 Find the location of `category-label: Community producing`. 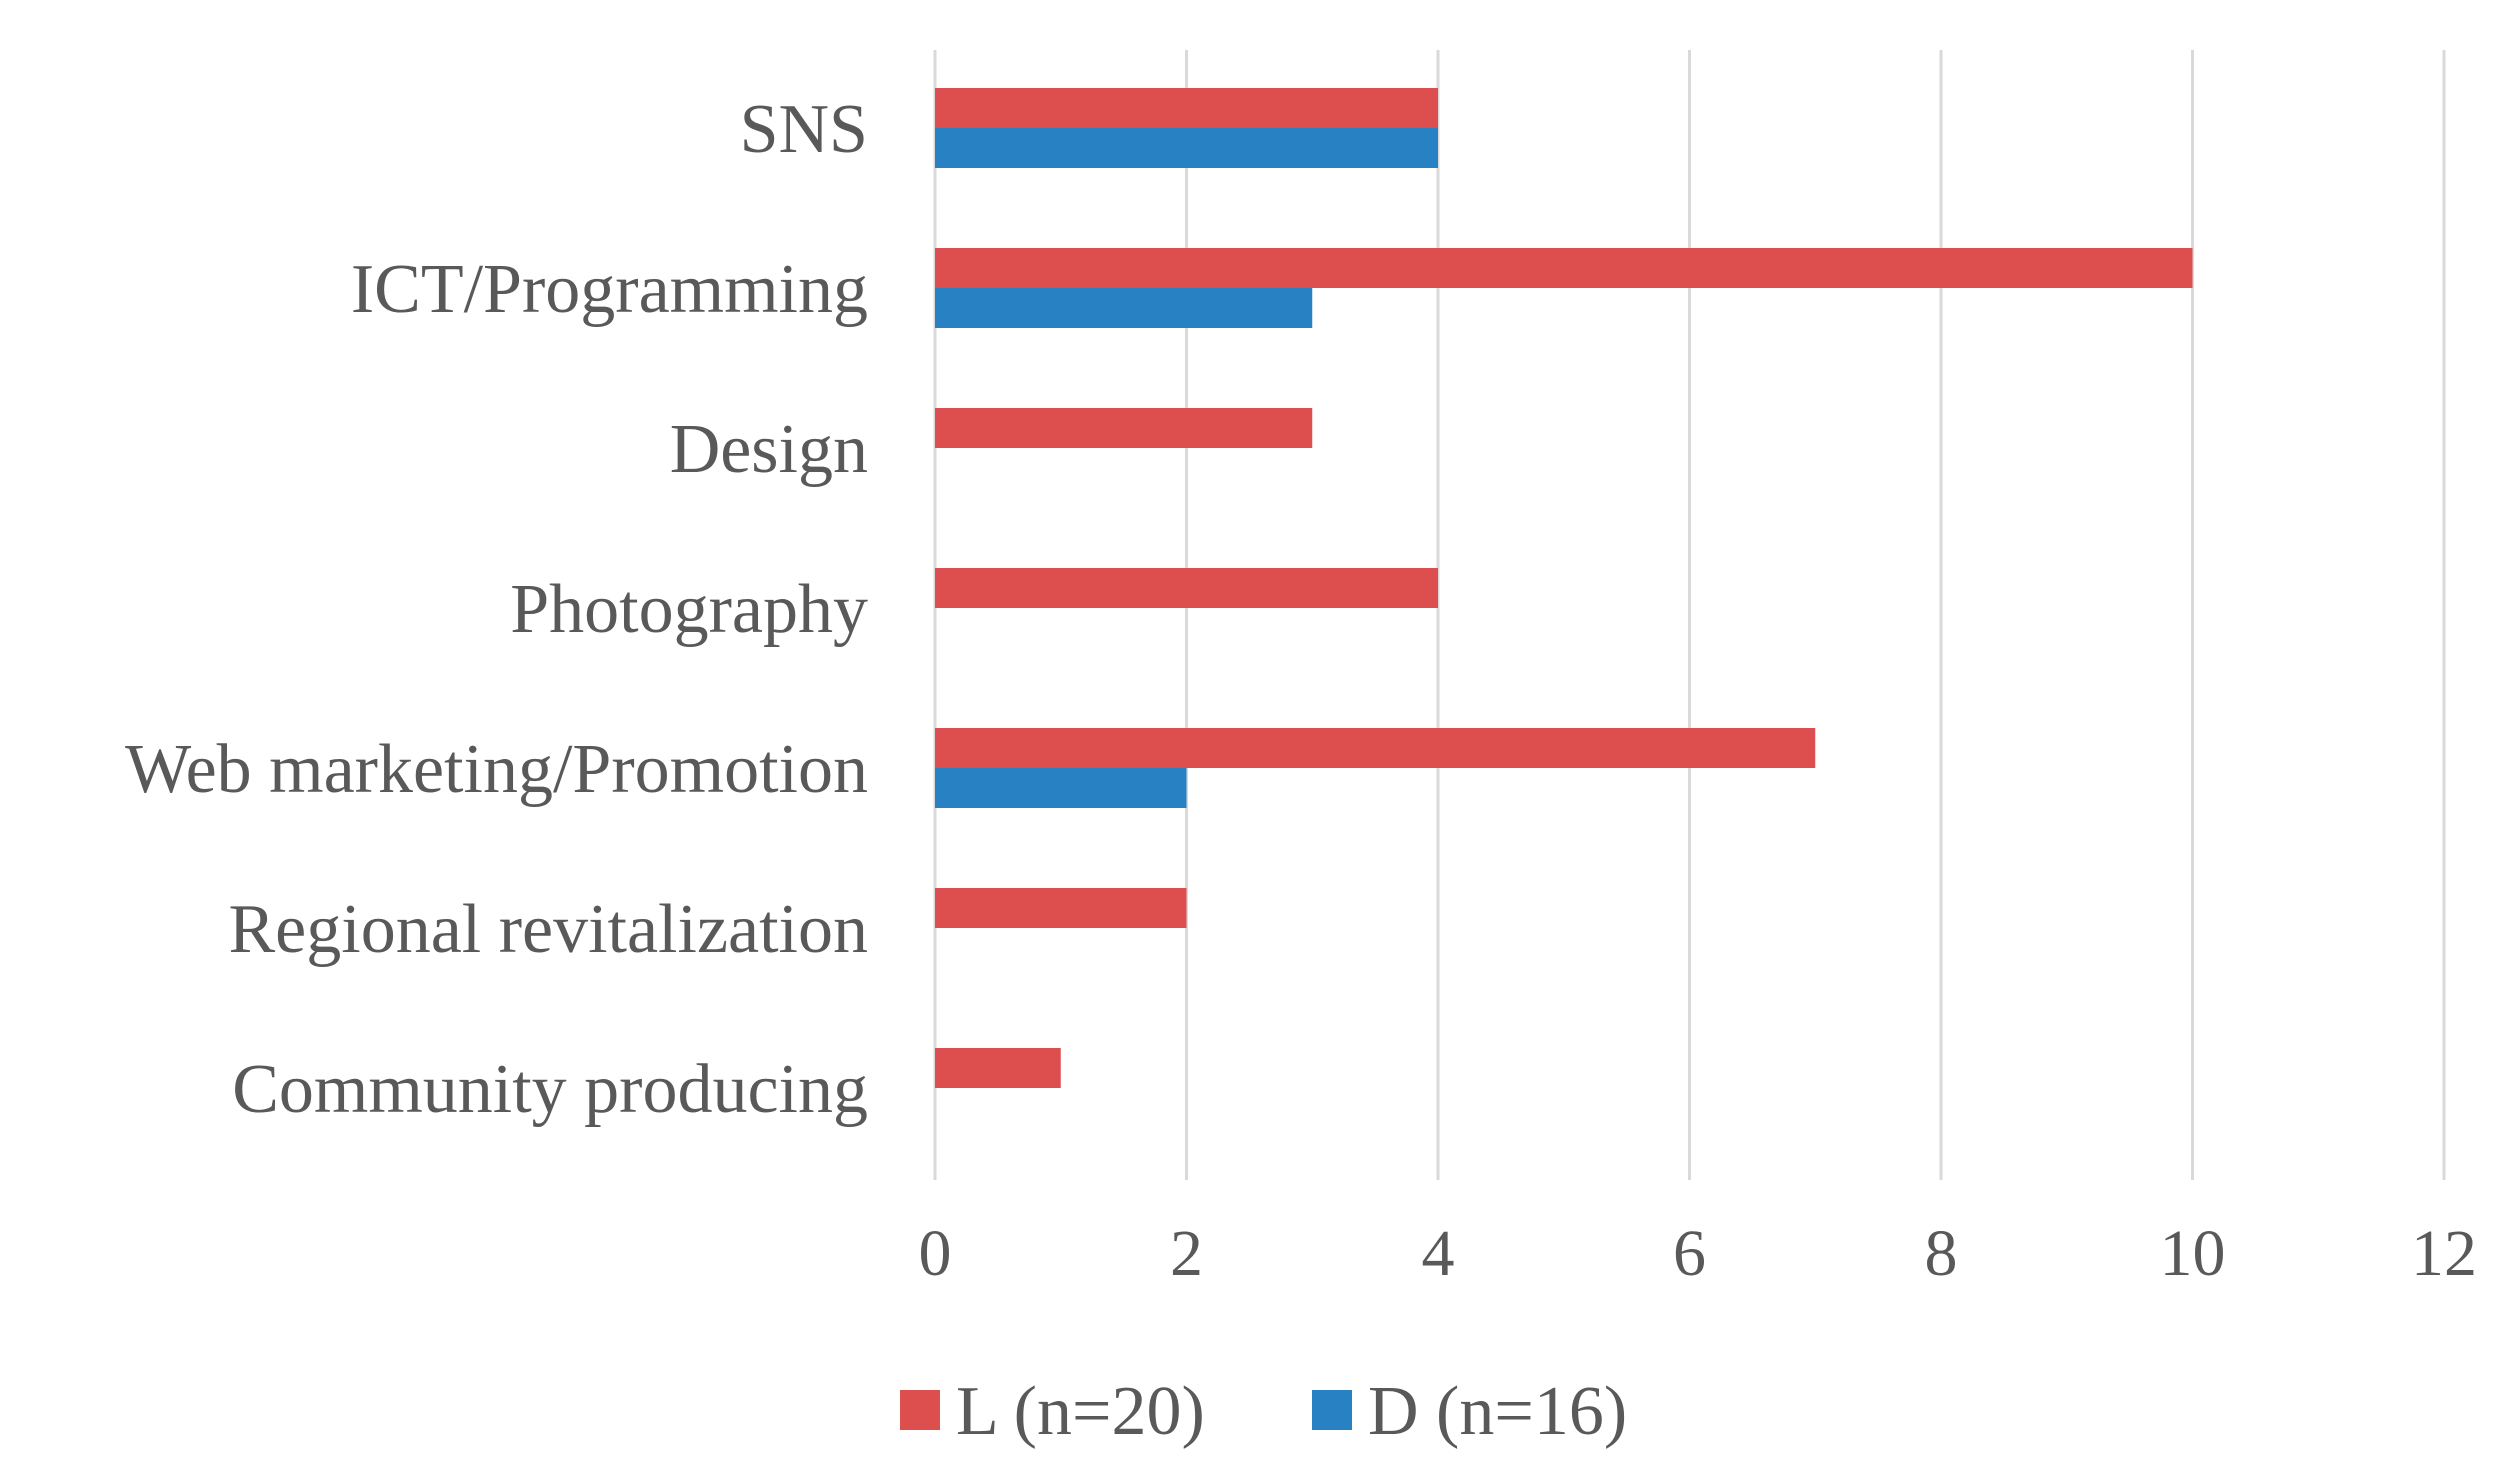

category-label: Community producing is located at coordinates (550, 1089).